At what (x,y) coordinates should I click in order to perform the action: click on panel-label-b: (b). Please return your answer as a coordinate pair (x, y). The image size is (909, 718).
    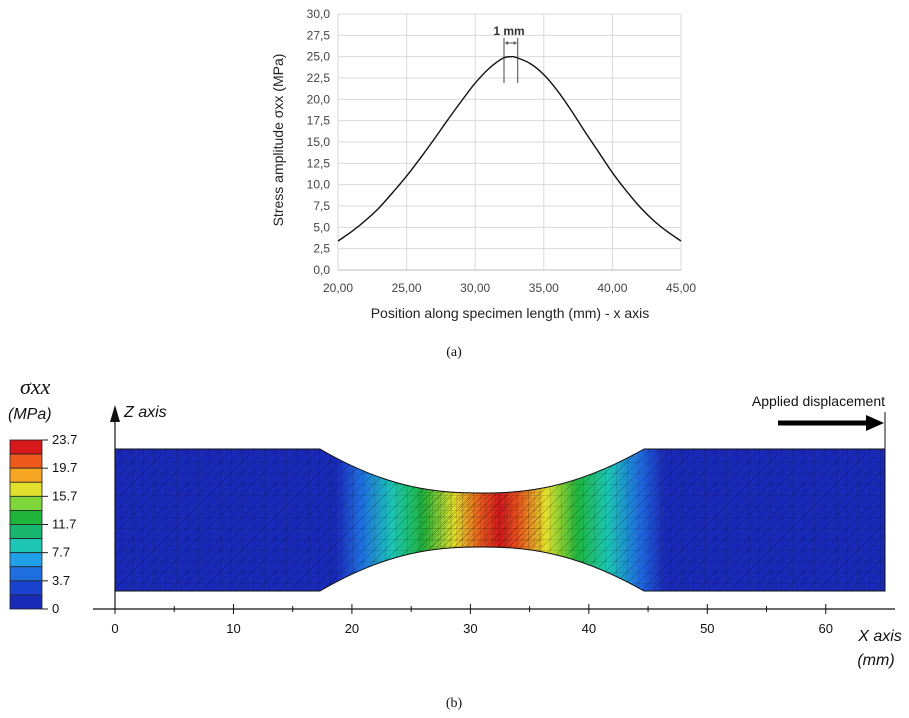
    Looking at the image, I should click on (454, 703).